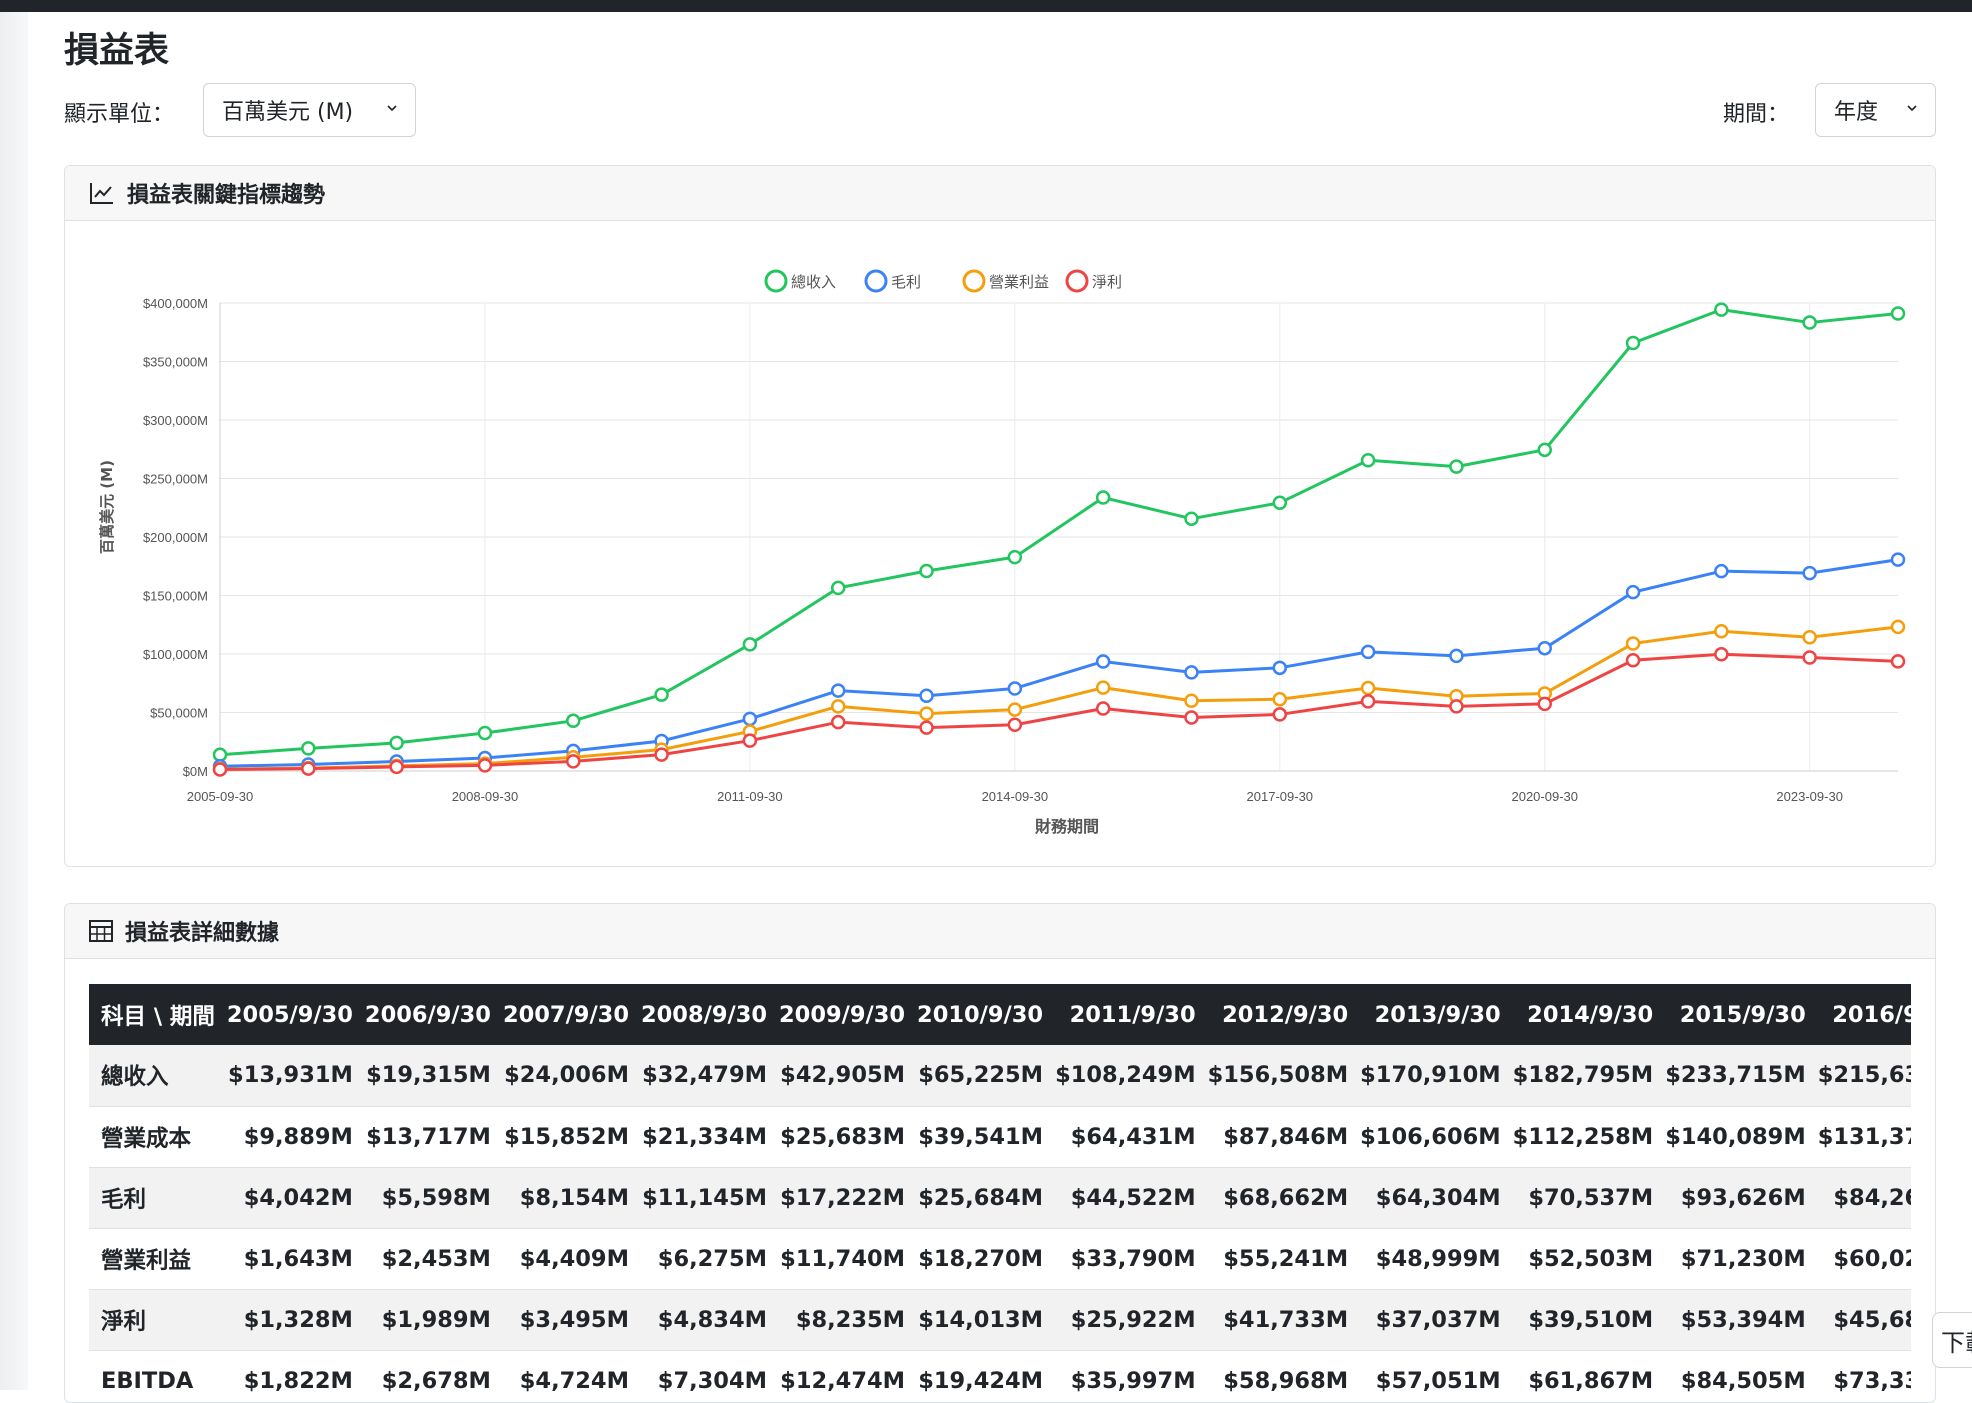 The width and height of the screenshot is (1972, 1403). What do you see at coordinates (1278, 1376) in the screenshot?
I see `table-cell: $58,968M` at bounding box center [1278, 1376].